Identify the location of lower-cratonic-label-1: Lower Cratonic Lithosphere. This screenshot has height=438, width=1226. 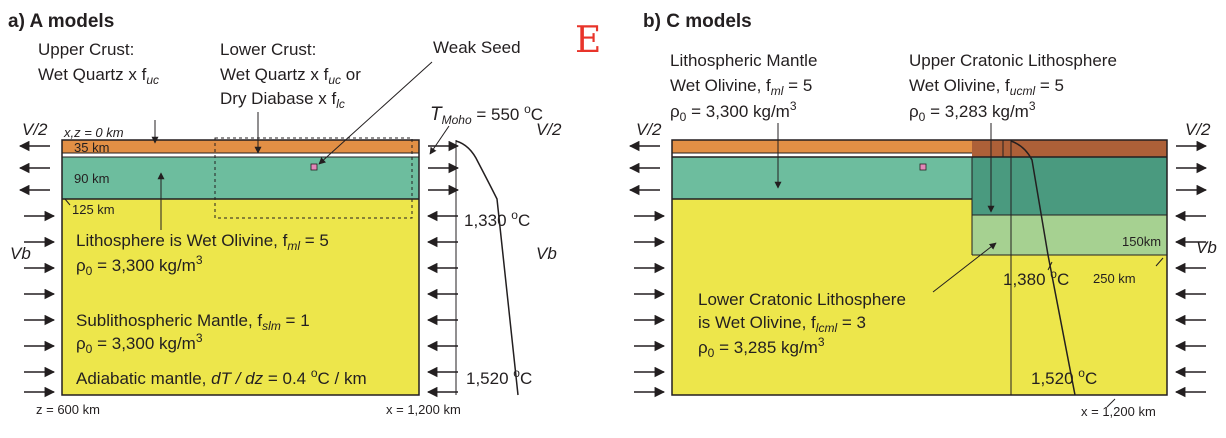
(802, 299).